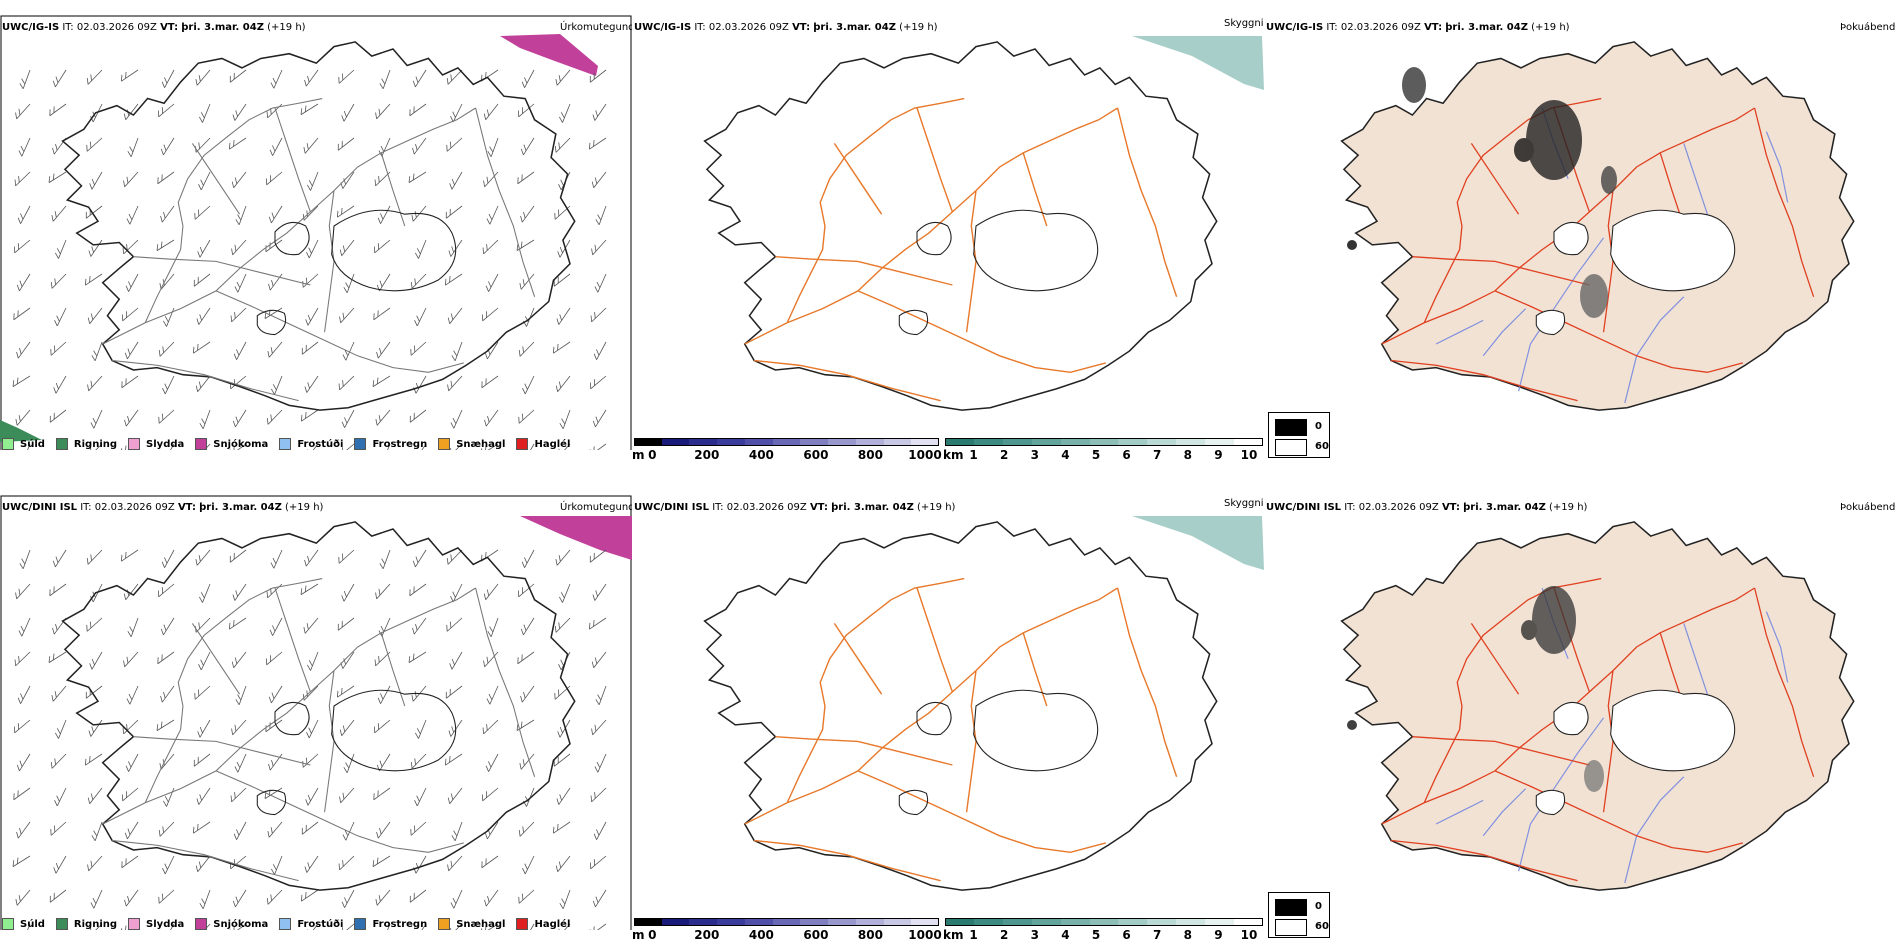  I want to click on legend-label: Snæhagl, so click(481, 444).